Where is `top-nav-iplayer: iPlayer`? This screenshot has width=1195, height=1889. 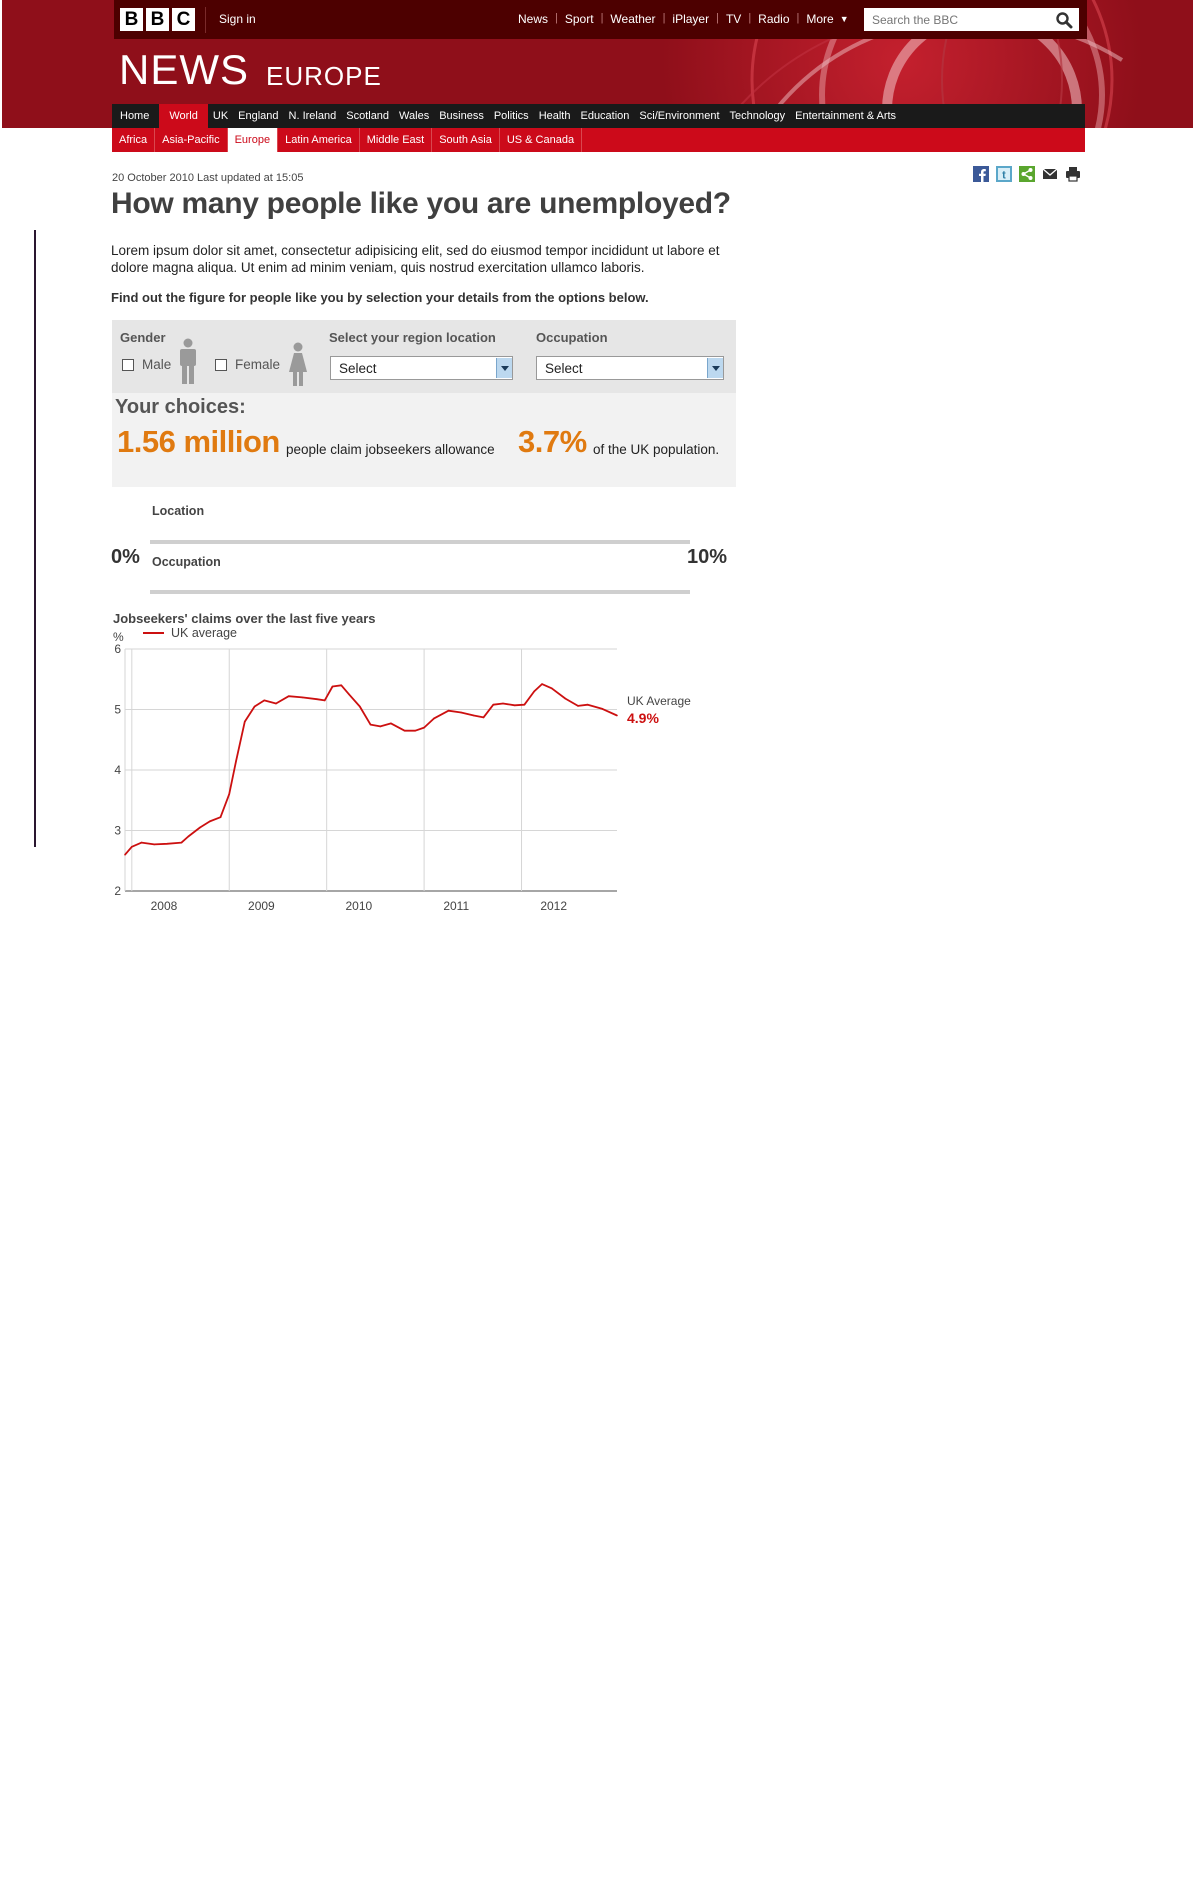
top-nav-iplayer: iPlayer is located at coordinates (691, 19).